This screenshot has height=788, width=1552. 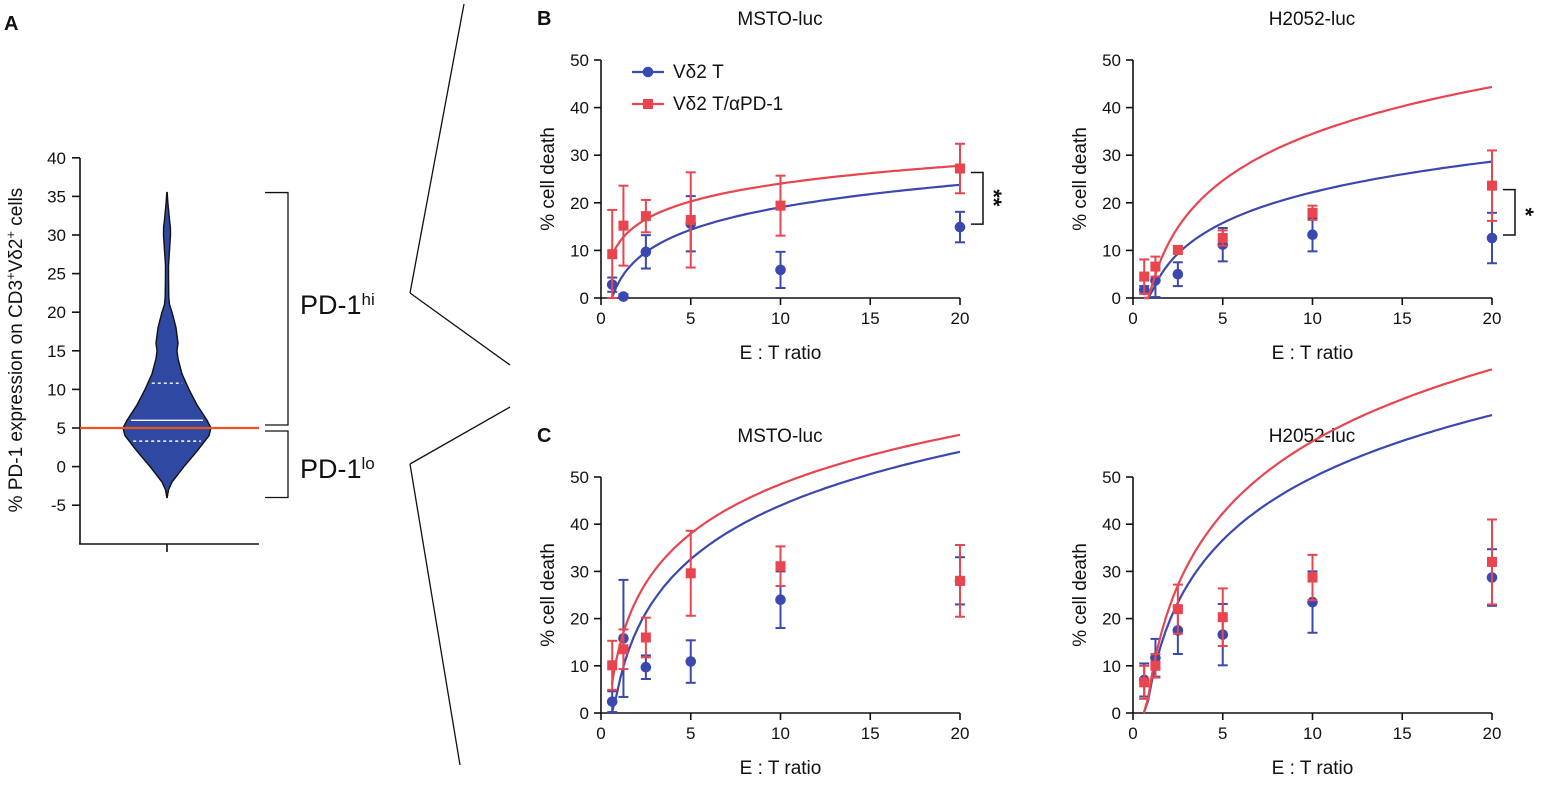 I want to click on legend-marker-vd2-t, so click(x=648, y=72).